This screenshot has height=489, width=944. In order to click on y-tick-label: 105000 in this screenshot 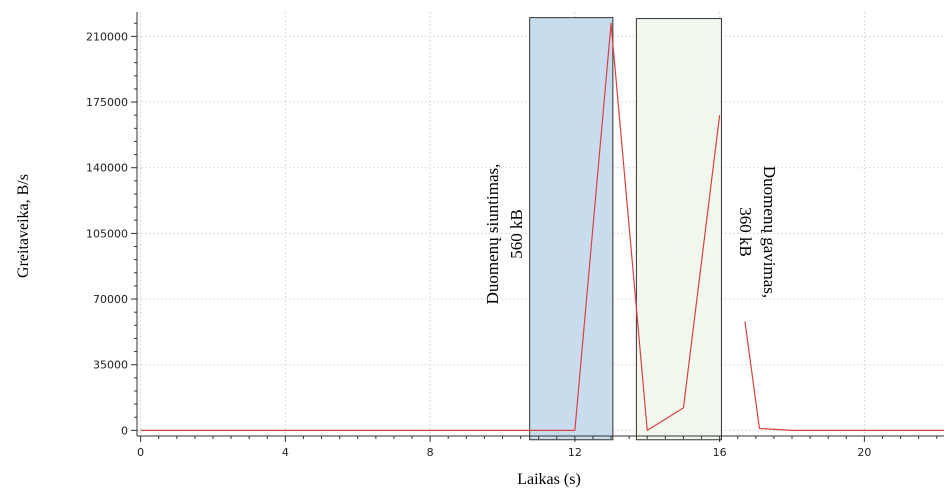, I will do `click(107, 233)`.